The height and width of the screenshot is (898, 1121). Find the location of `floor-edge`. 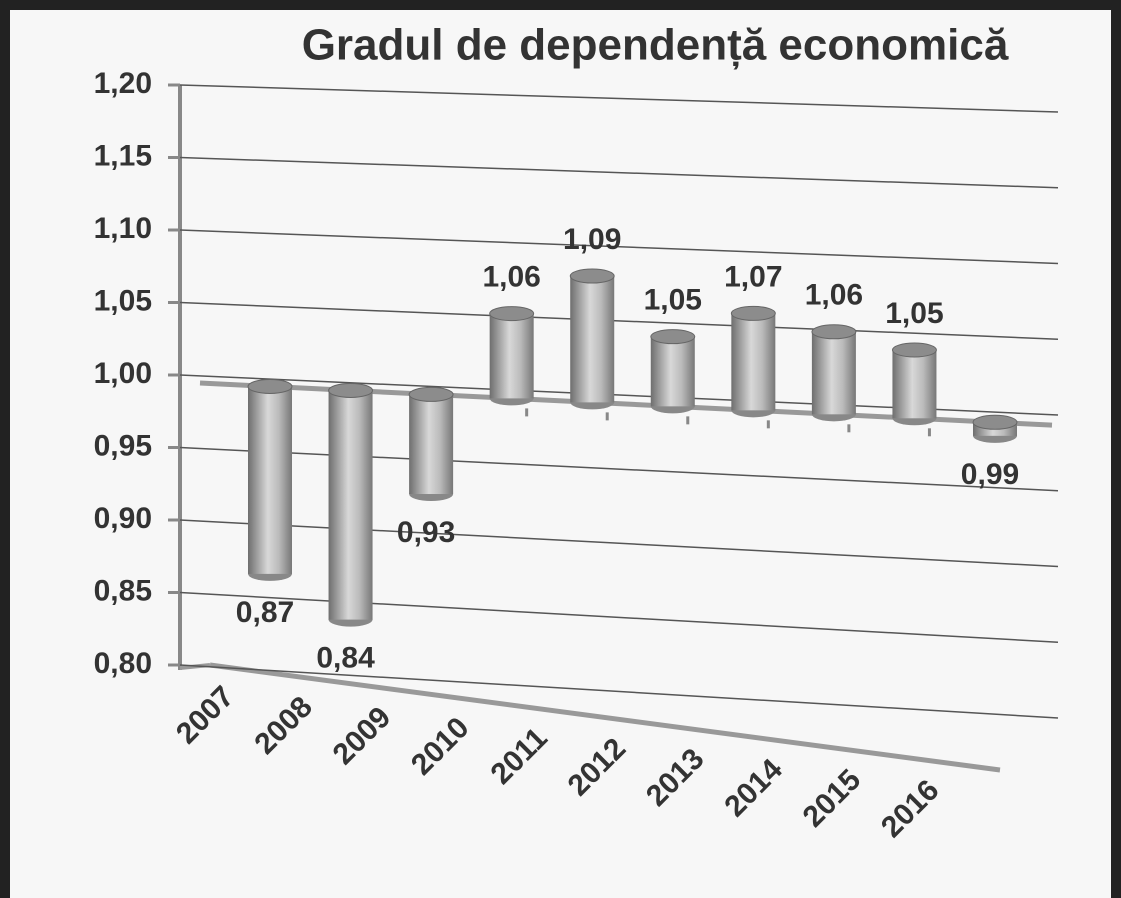

floor-edge is located at coordinates (605, 717).